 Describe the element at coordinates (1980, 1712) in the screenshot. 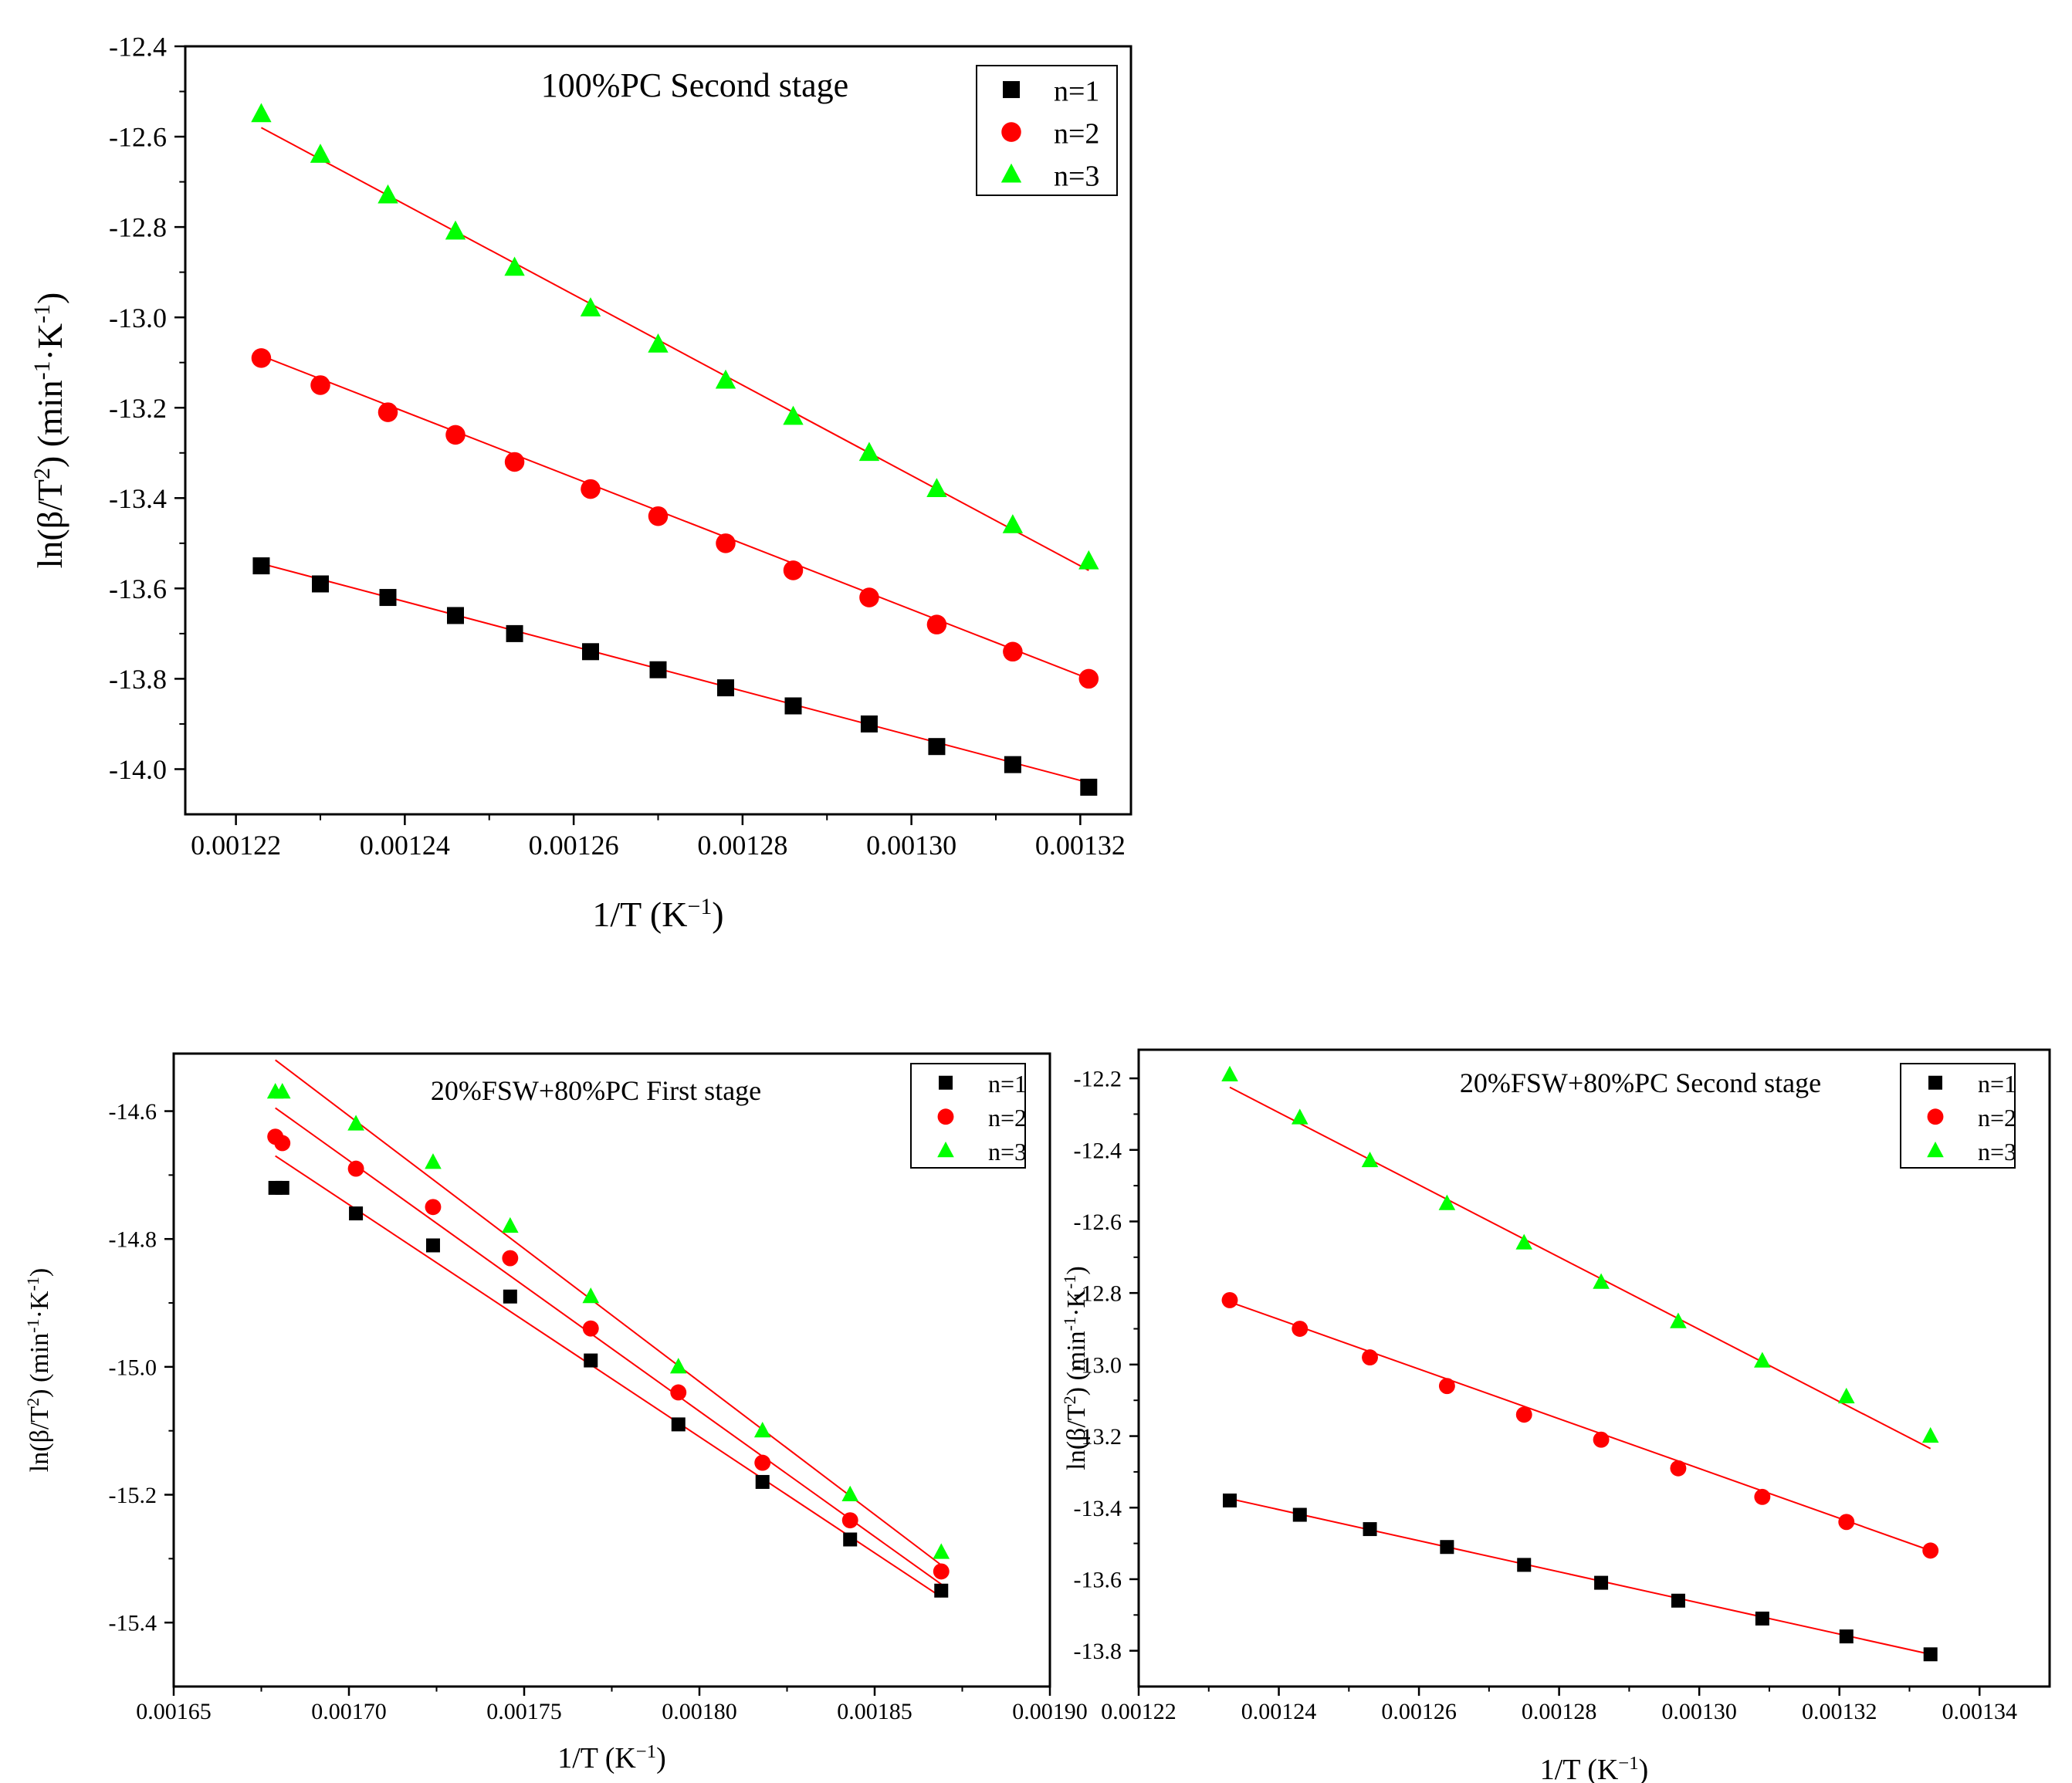

I see `x-tick-label: 0.00134` at that location.